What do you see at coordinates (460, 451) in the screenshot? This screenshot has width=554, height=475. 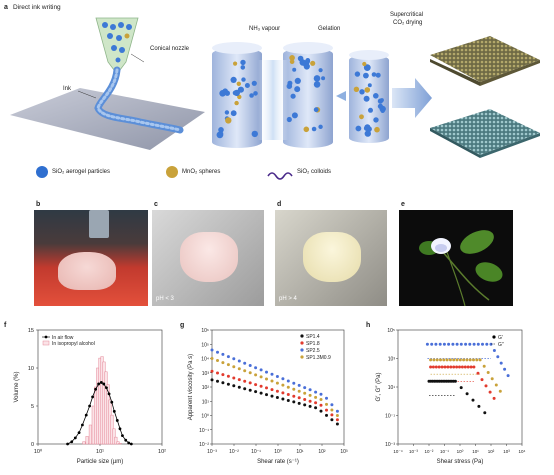 I see `chart-h-xtick-label: 10⁰` at bounding box center [460, 451].